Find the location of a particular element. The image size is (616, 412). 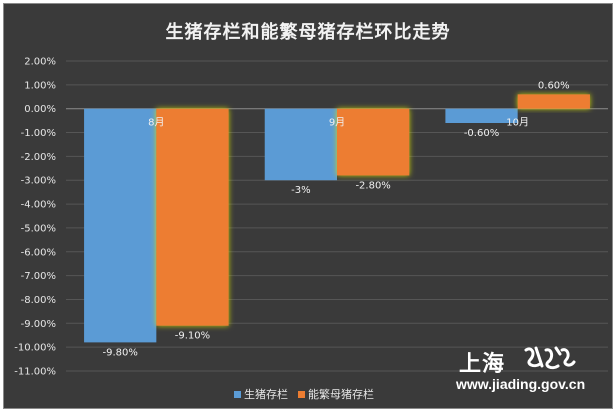

y-tick-label: 0.00% is located at coordinates (40, 109).